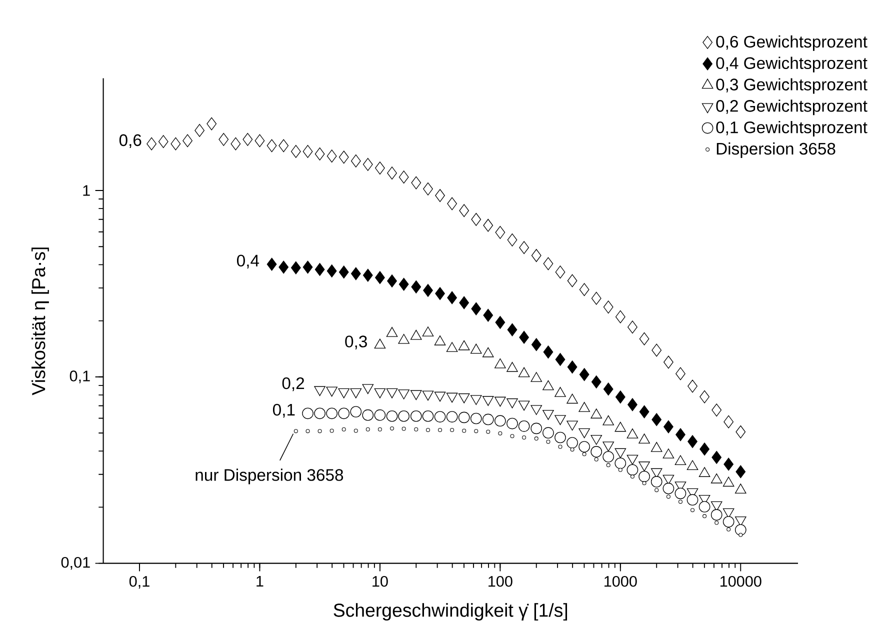  I want to click on y-tick-label: 0,01, so click(75, 563).